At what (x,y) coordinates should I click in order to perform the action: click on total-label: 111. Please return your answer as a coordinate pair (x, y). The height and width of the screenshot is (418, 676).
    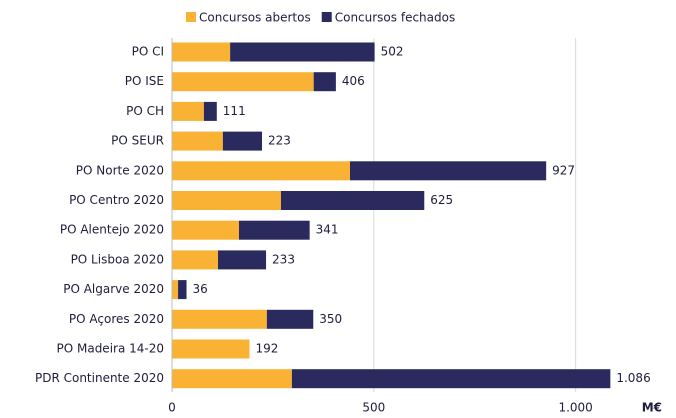
    Looking at the image, I should click on (234, 111).